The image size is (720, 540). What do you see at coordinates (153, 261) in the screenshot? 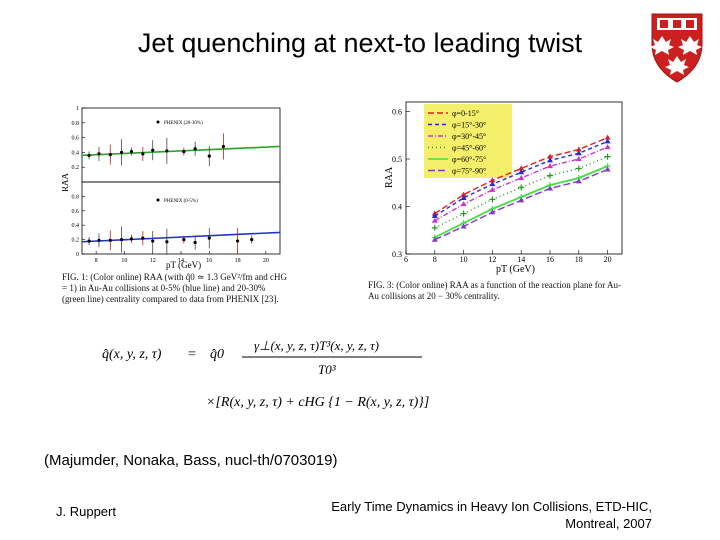
I see `x-tick-label: 12` at bounding box center [153, 261].